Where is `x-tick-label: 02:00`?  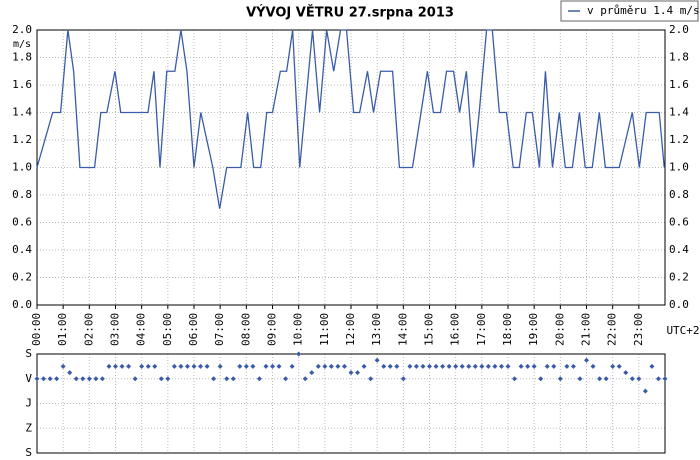 x-tick-label: 02:00 is located at coordinates (88, 329).